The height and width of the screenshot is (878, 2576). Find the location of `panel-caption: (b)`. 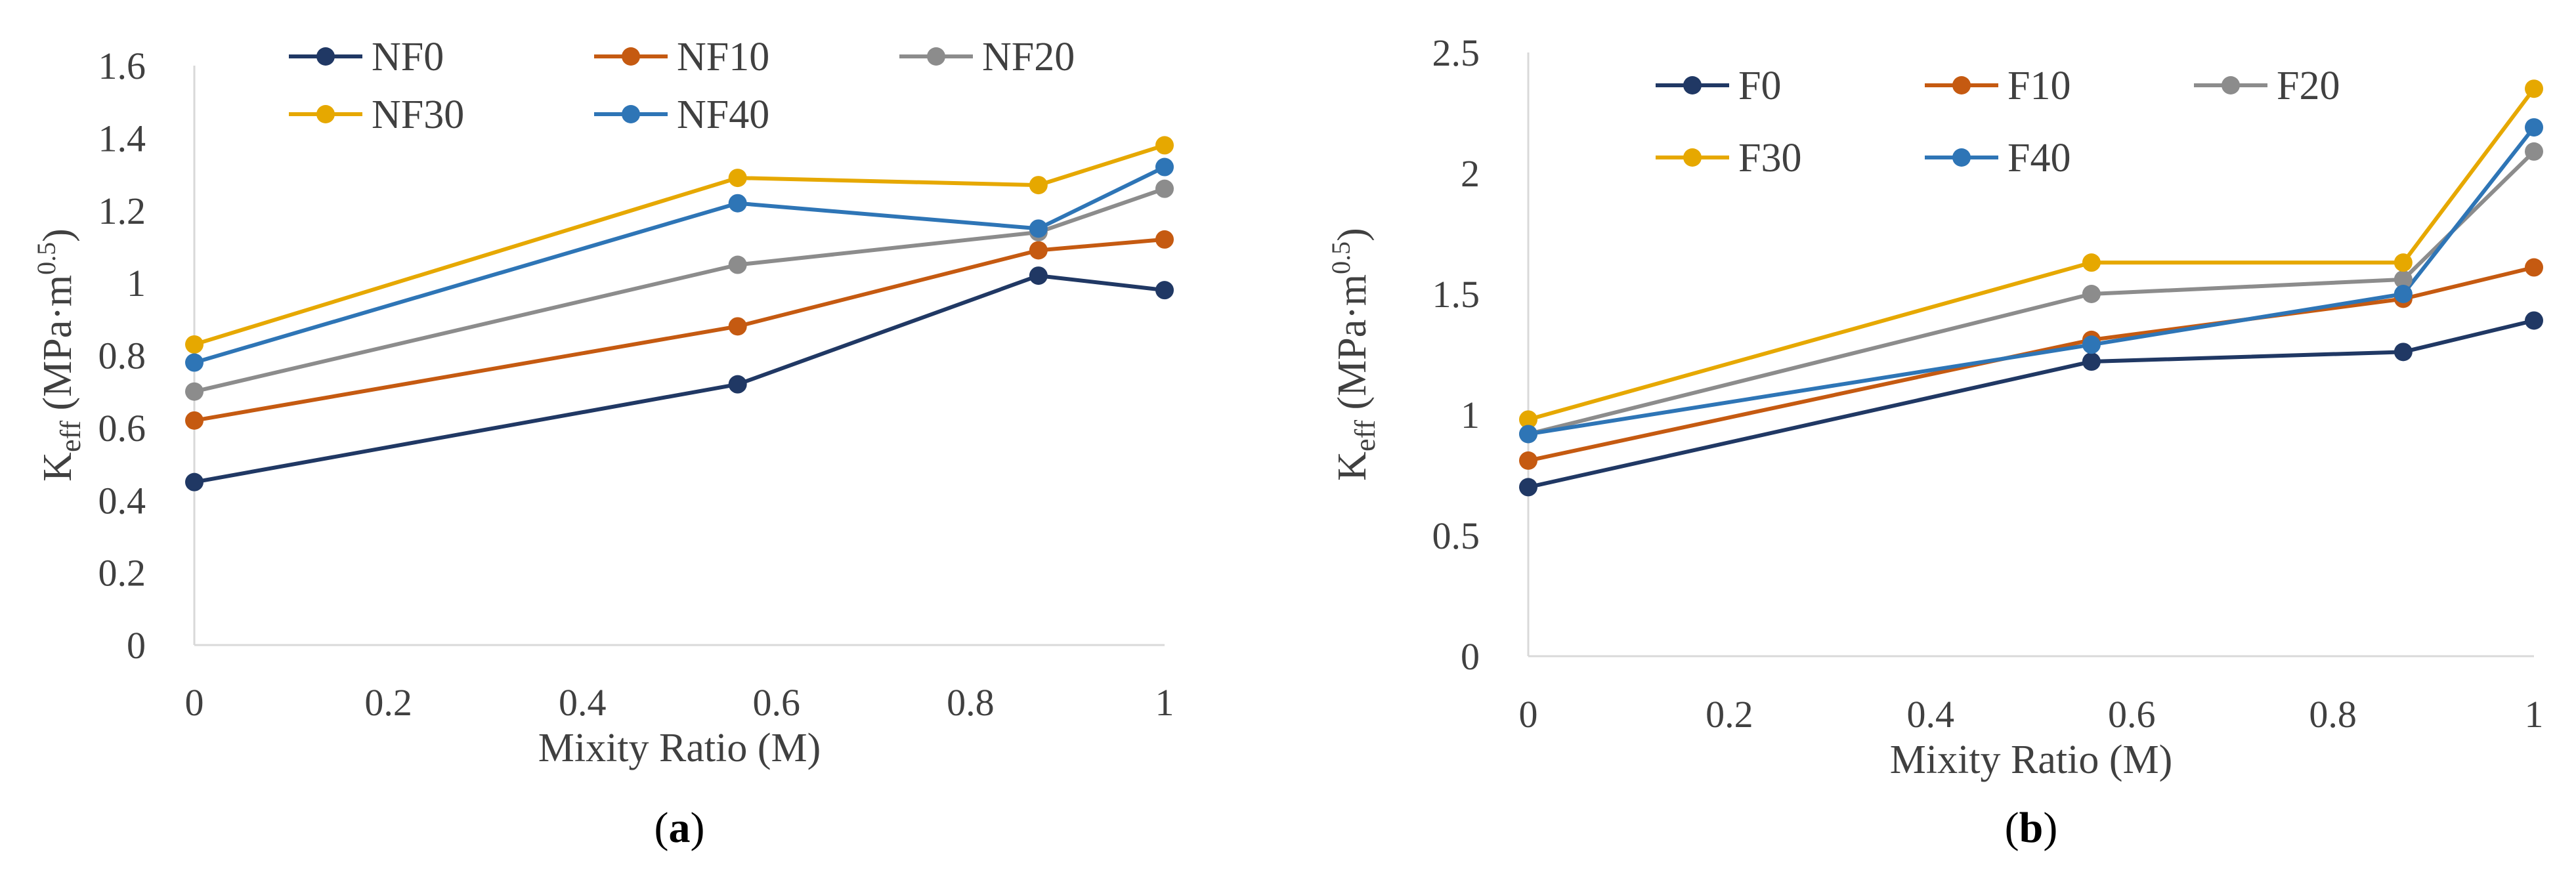

panel-caption: (b) is located at coordinates (2032, 828).